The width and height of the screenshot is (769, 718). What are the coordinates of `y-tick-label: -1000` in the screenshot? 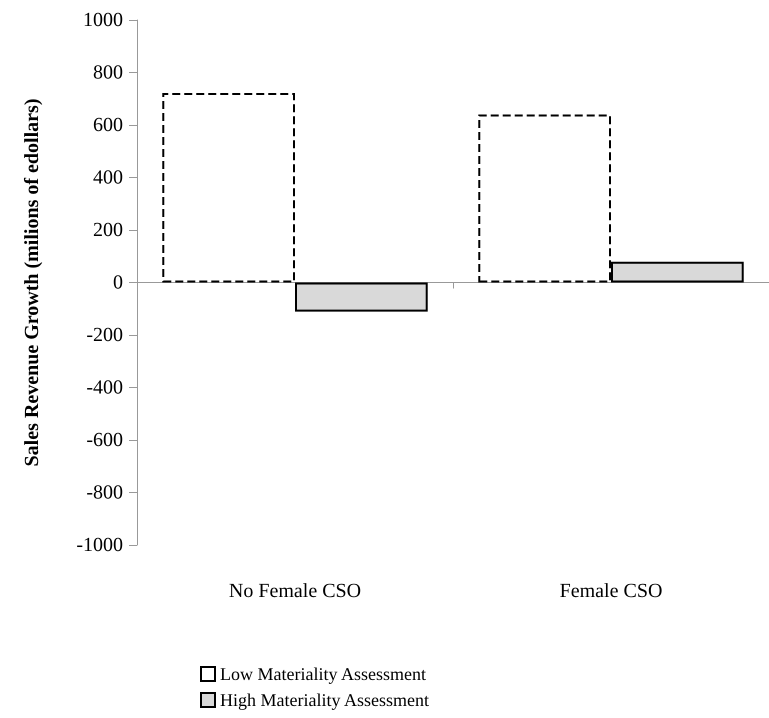 It's located at (99, 545).